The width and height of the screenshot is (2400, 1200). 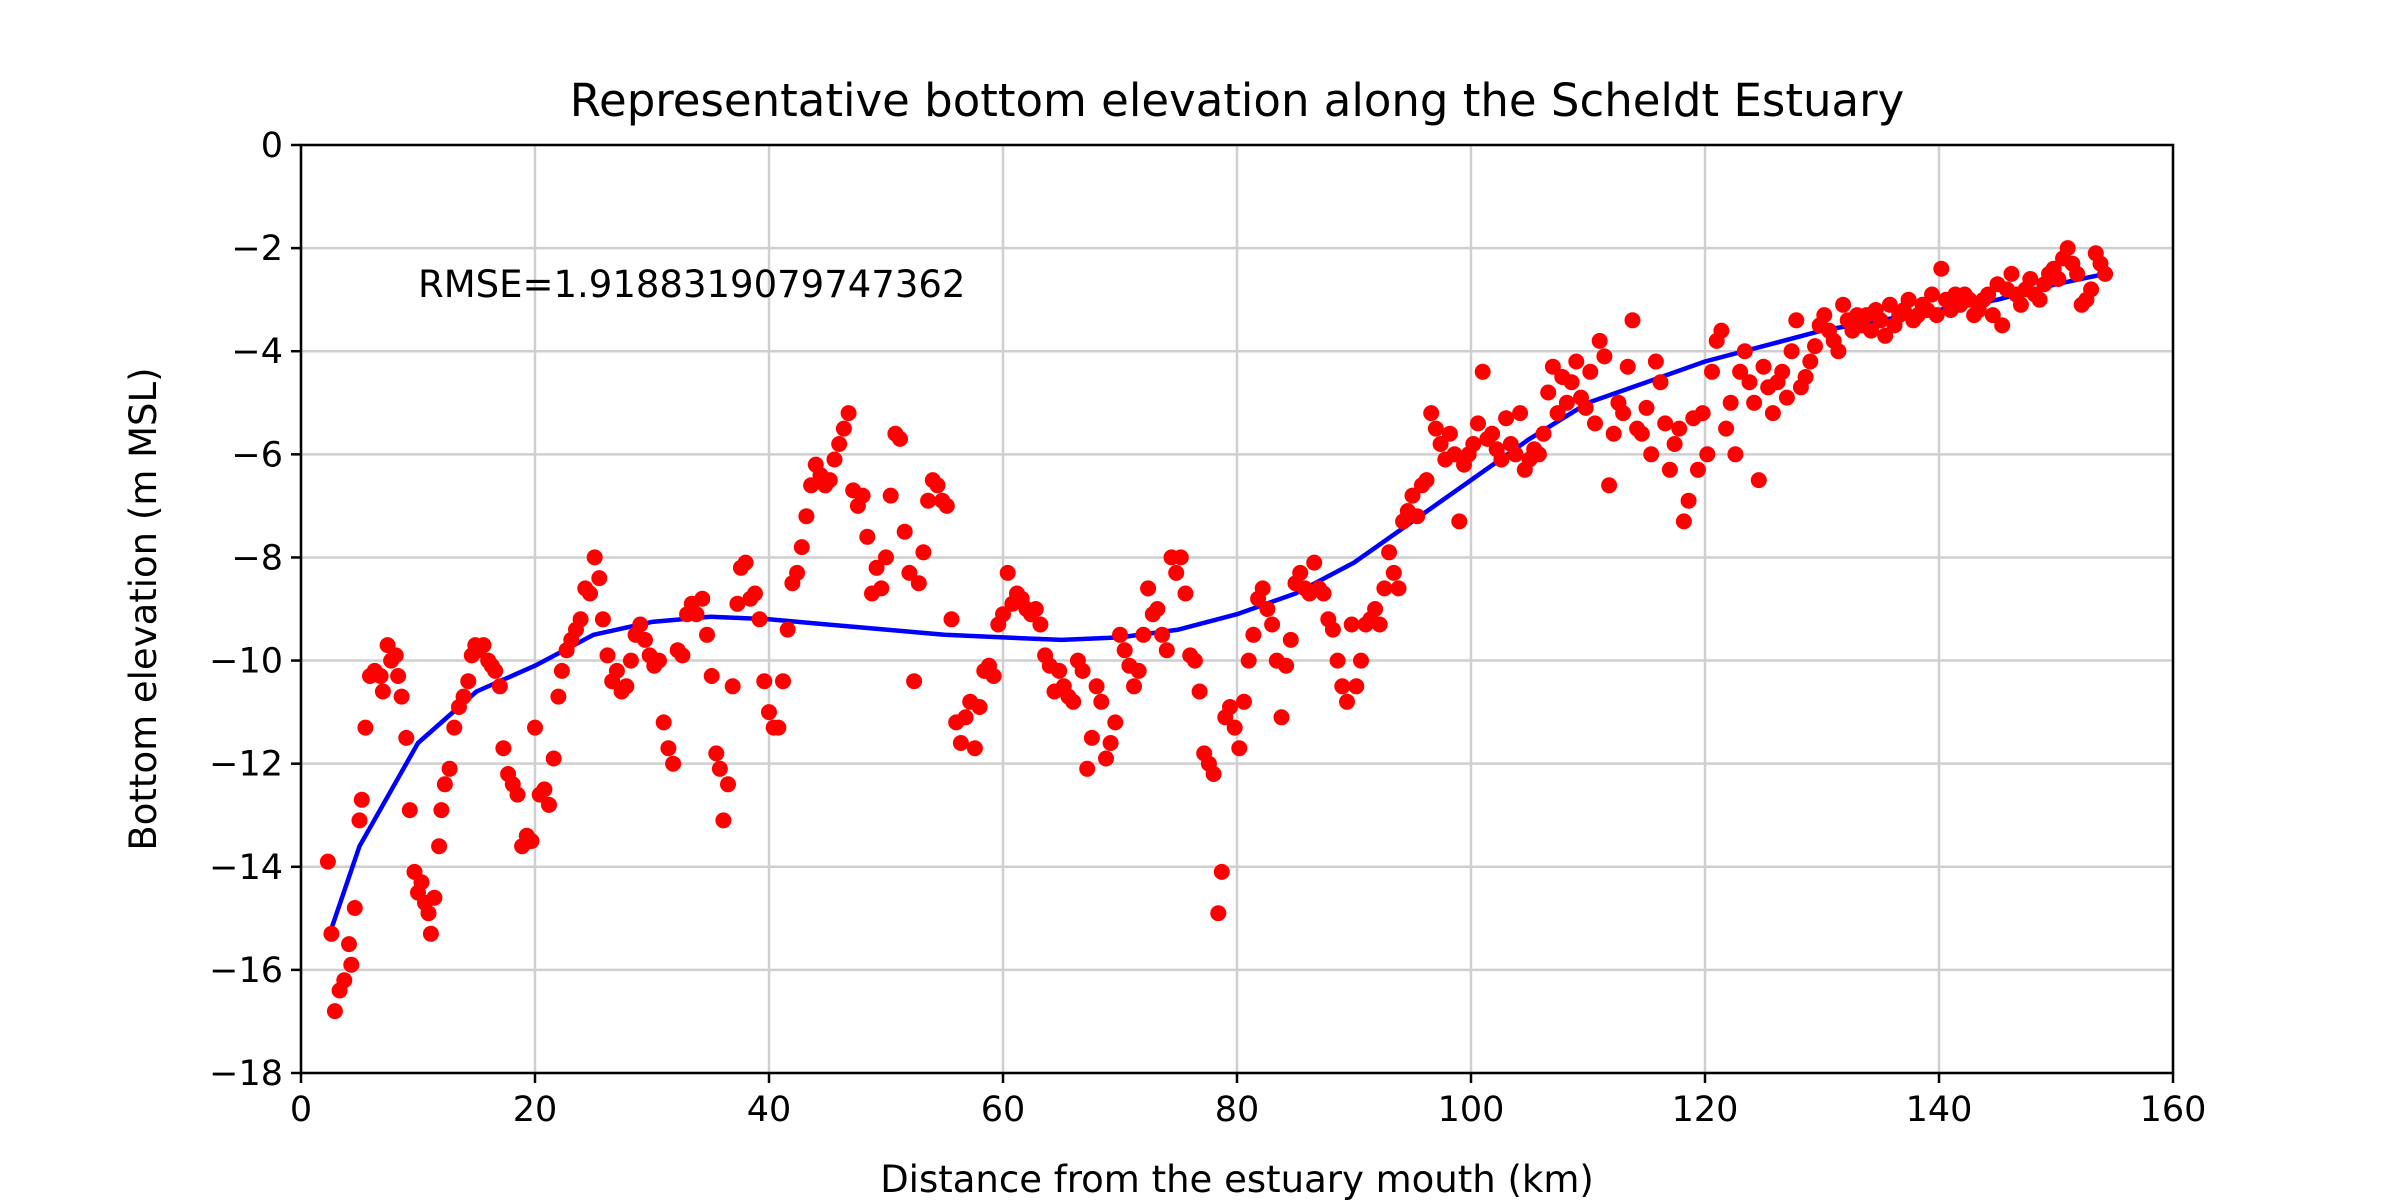 What do you see at coordinates (257, 455) in the screenshot?
I see `y-tick-label: −6` at bounding box center [257, 455].